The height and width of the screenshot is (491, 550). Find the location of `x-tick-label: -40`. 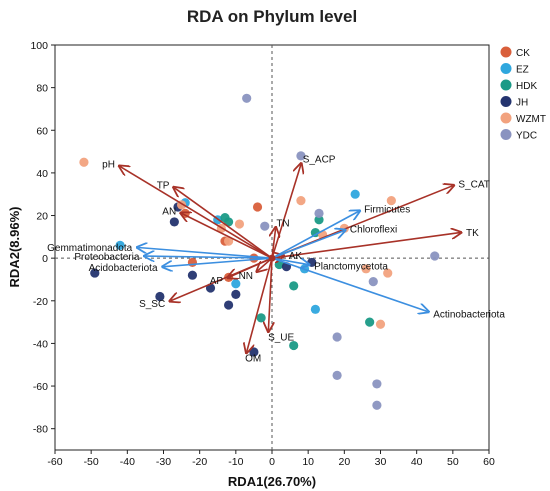

x-tick-label: -40 is located at coordinates (127, 462).